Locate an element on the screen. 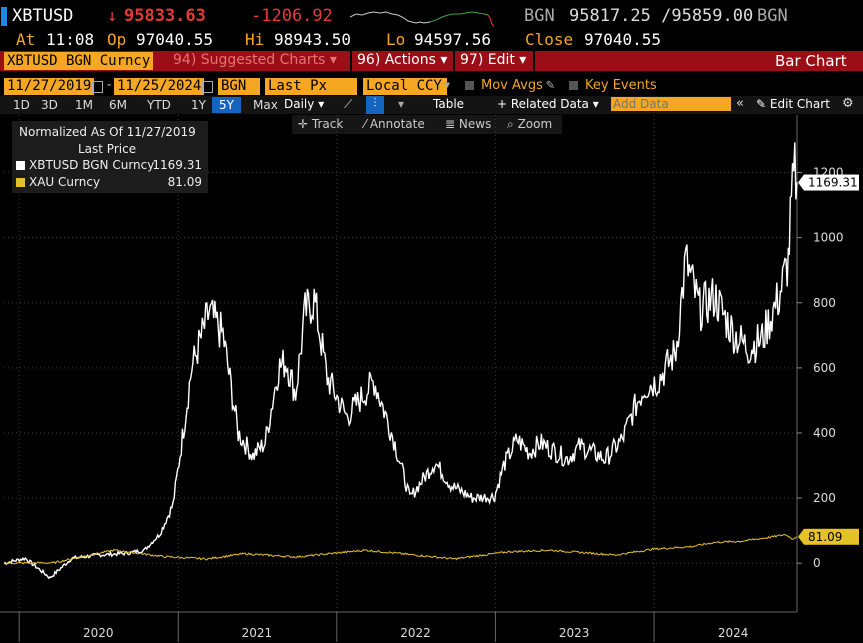 This screenshot has width=863, height=643. legend-item-name: XBTUSD BGN Curncy is located at coordinates (92, 165).